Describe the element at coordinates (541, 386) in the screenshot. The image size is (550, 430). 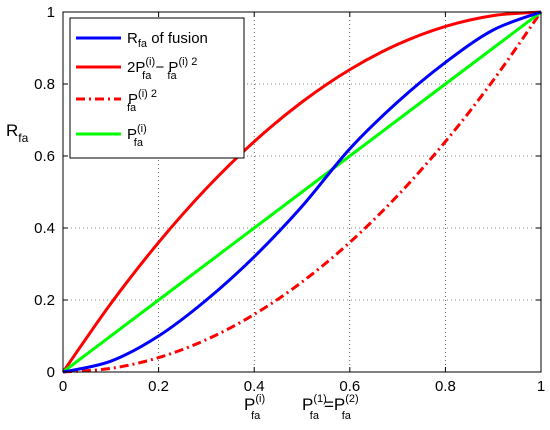
I see `x-tick-label: 1` at that location.